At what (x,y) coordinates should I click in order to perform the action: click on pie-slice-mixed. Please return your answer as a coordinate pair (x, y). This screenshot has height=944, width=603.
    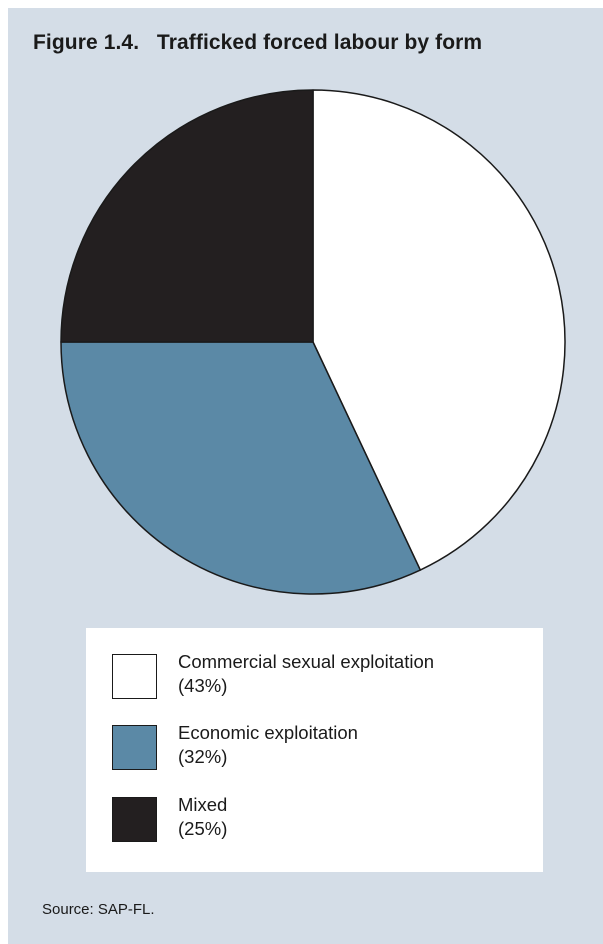
    Looking at the image, I should click on (187, 216).